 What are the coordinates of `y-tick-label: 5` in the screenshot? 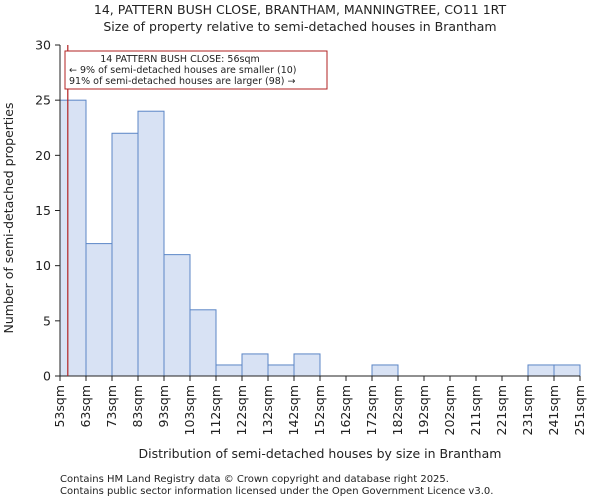 It's located at (47, 320).